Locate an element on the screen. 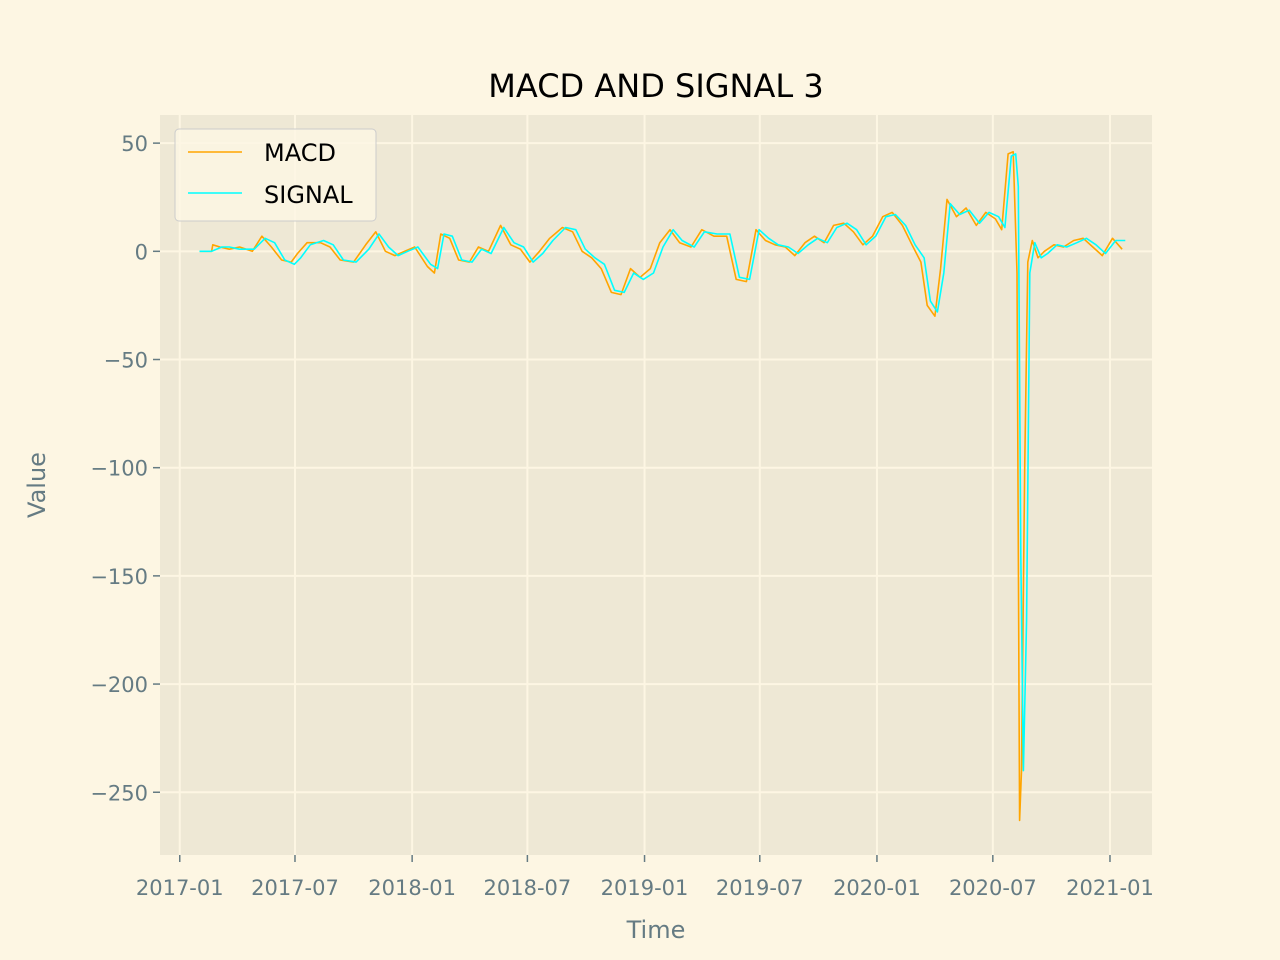 This screenshot has height=960, width=1280. y-tick-label: 50 is located at coordinates (134, 144).